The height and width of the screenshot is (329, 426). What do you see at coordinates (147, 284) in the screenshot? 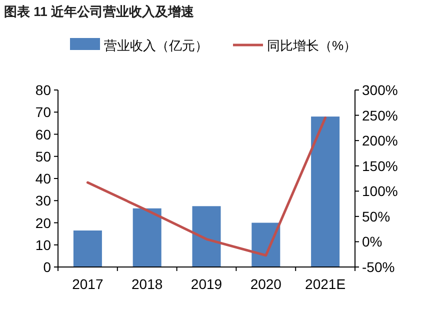
I see `x-tick-label: 2018` at bounding box center [147, 284].